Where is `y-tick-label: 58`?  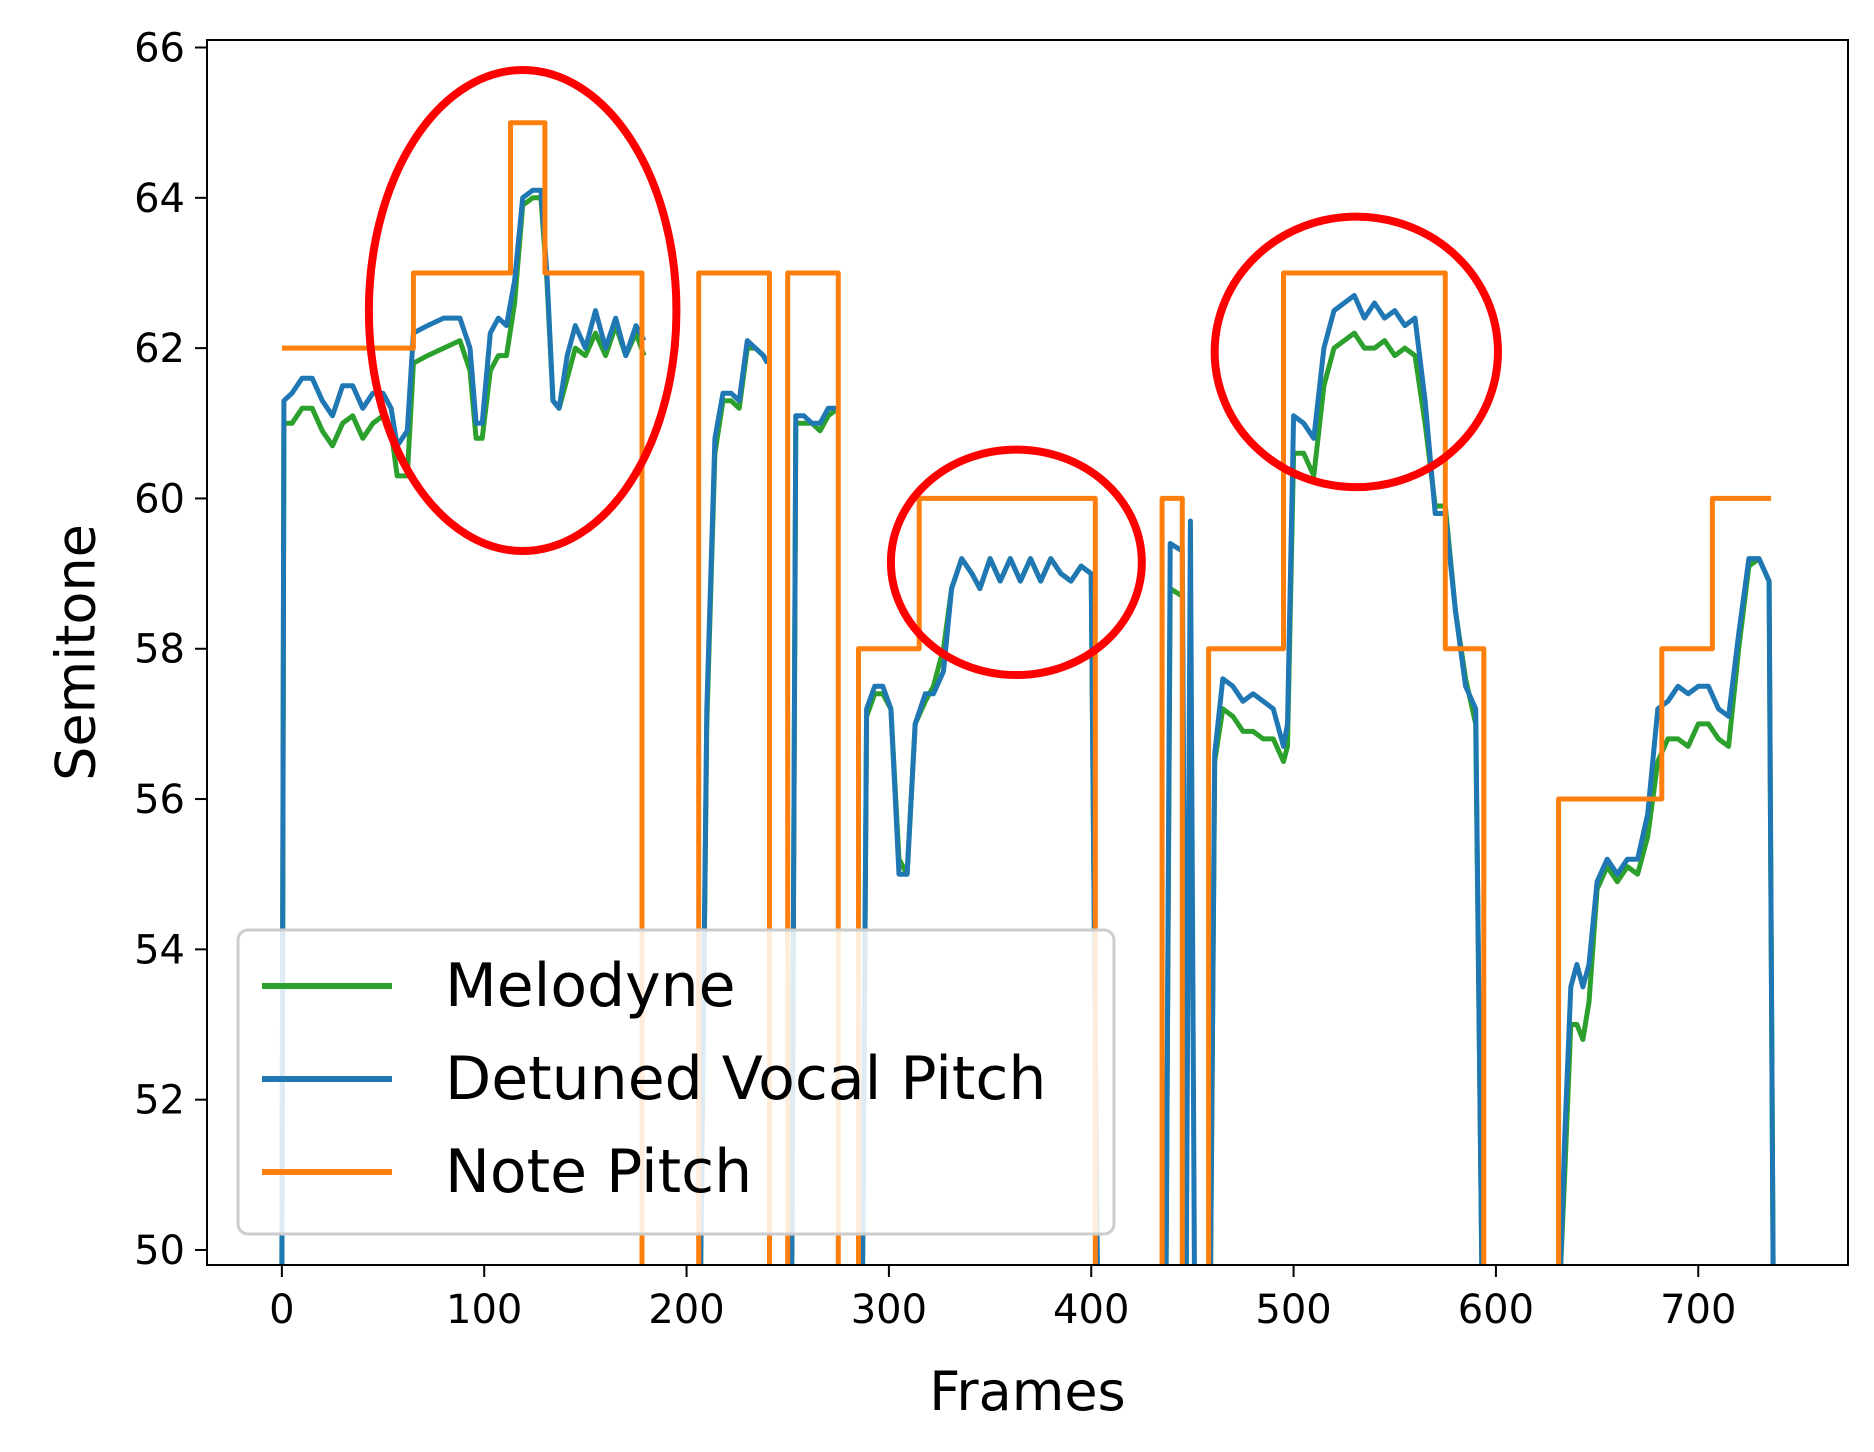 y-tick-label: 58 is located at coordinates (159, 650).